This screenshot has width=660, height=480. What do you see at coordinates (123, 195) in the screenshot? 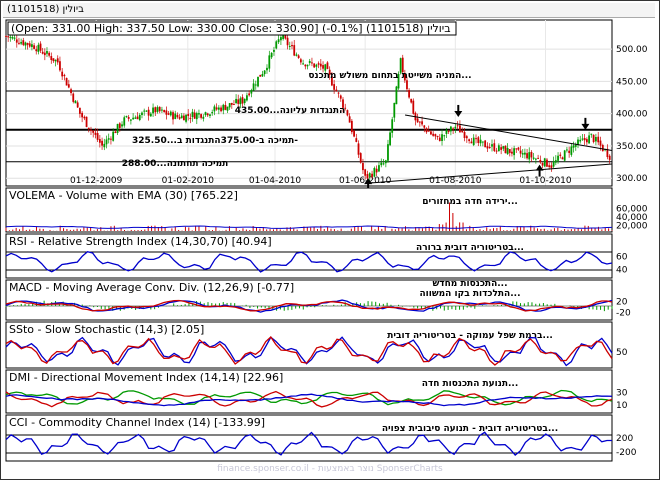
I see `panel-title-volume: VOLEMA - Volume with EMA (30) [765.22]` at bounding box center [123, 195].